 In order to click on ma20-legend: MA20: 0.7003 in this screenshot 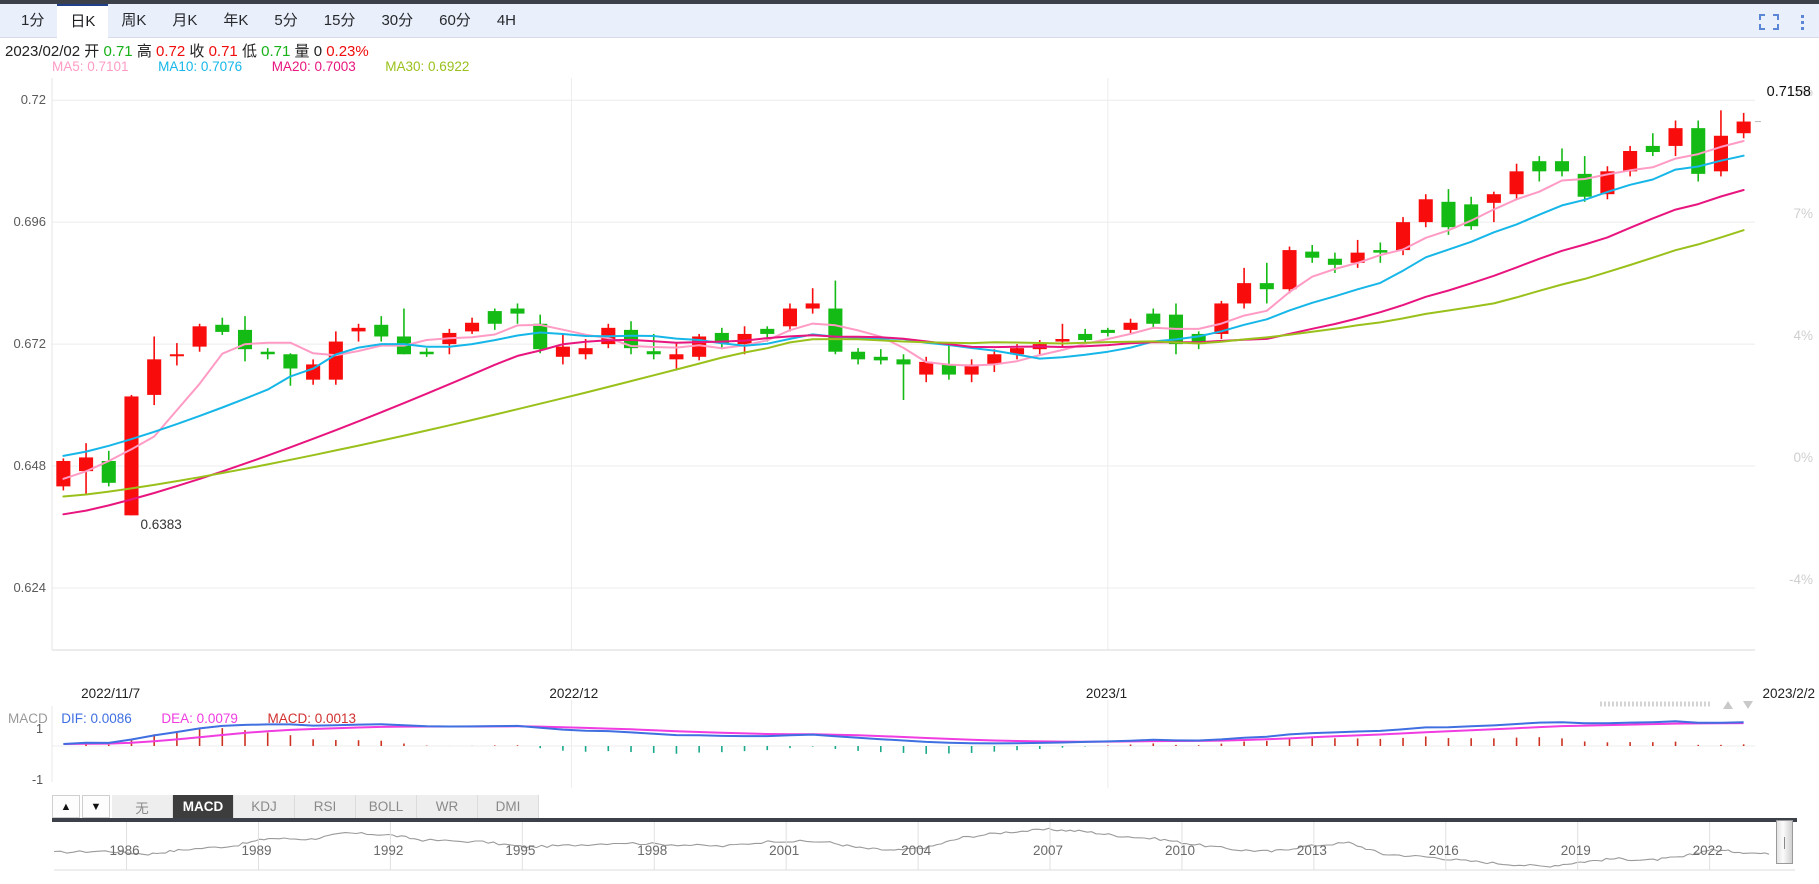, I will do `click(313, 66)`.